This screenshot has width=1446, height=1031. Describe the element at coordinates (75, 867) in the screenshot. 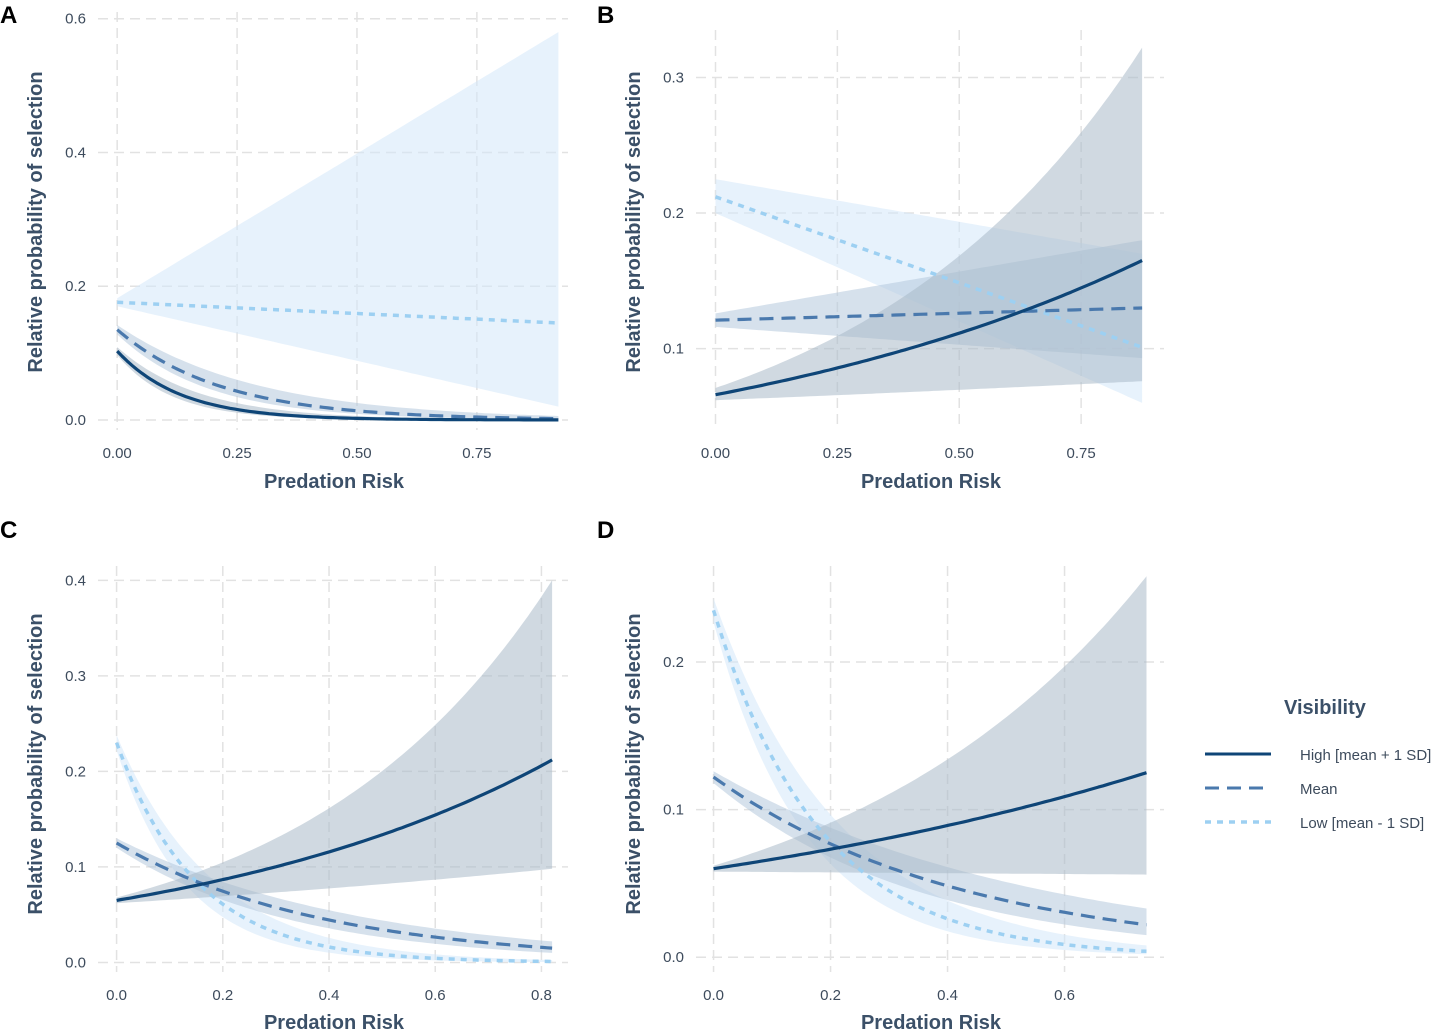

I see `panel-c-y-tick-label: 0.1` at that location.